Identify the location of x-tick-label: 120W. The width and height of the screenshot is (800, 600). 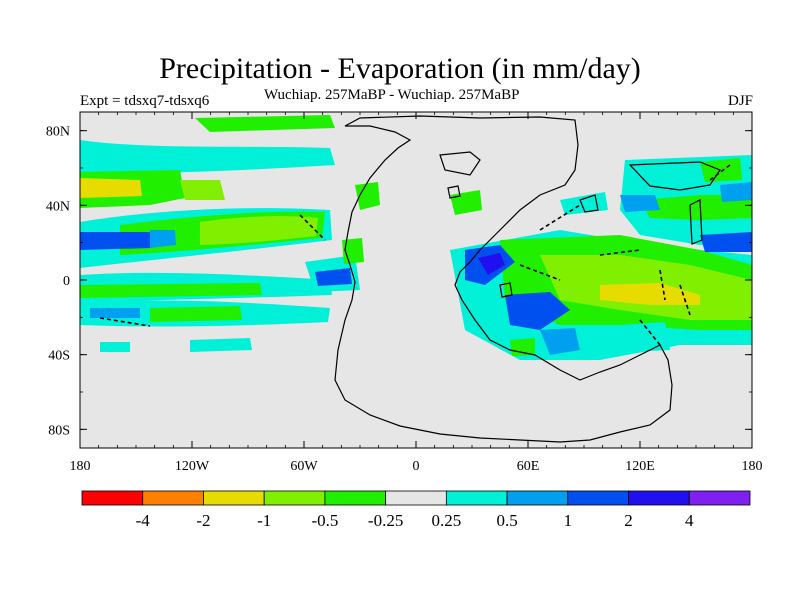
(192, 466).